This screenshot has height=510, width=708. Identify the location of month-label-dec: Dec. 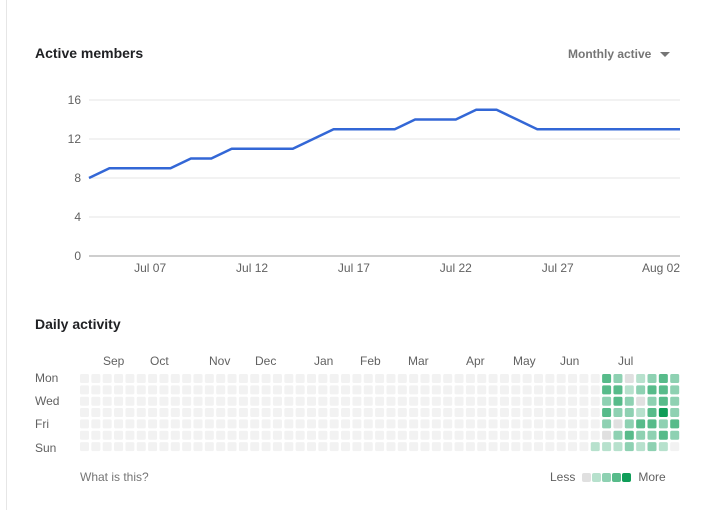
(266, 361).